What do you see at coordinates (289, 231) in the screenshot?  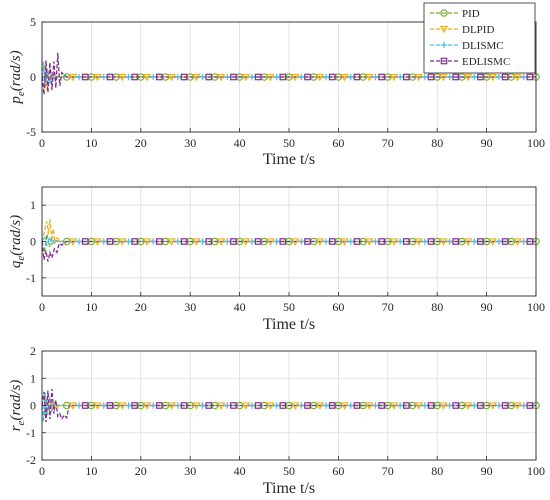 I see `series-line-dlpid` at bounding box center [289, 231].